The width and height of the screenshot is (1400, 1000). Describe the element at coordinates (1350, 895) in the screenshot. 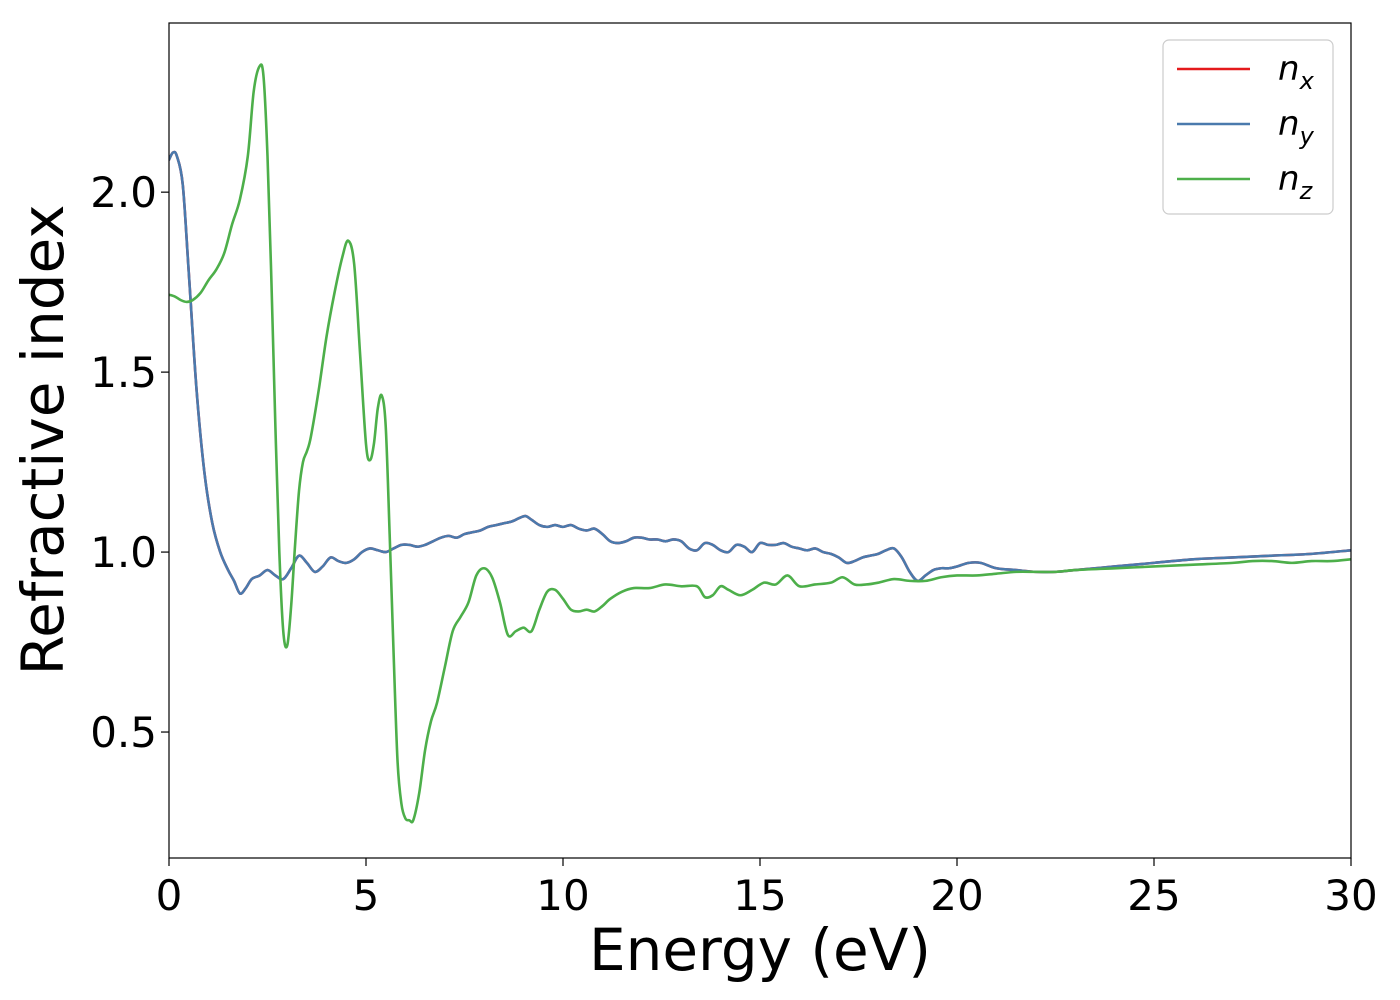

I see `x-tick-label: 30` at that location.